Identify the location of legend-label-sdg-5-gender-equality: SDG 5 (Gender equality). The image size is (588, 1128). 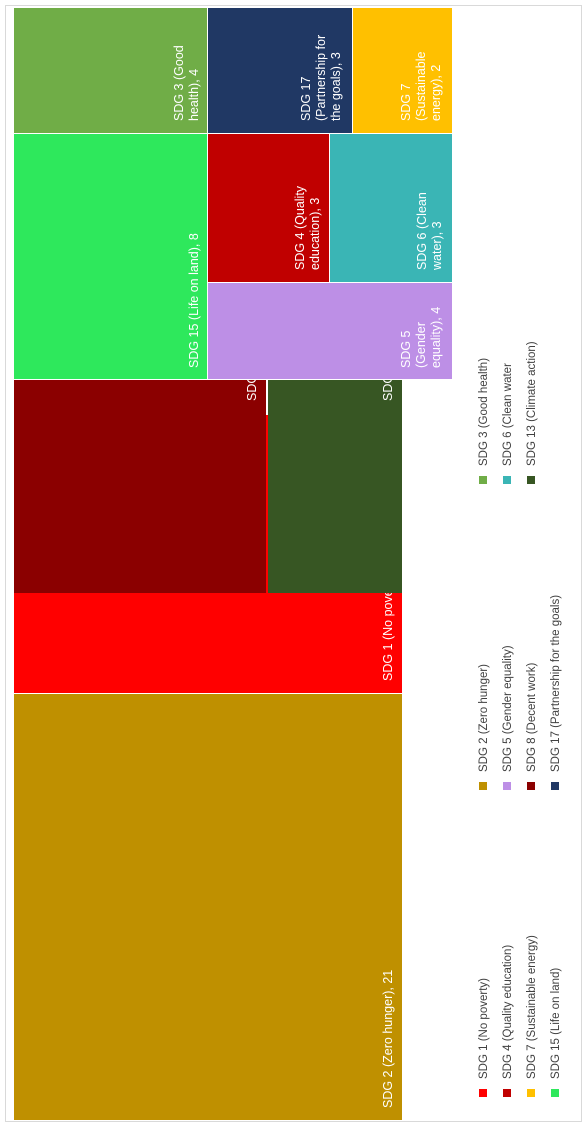
(508, 708).